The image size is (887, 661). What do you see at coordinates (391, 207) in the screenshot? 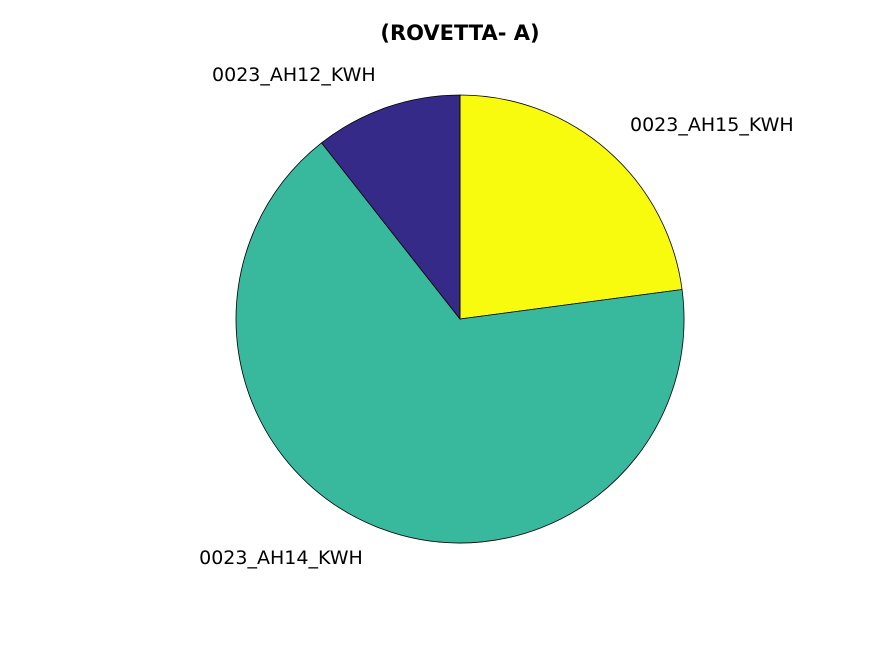
I see `pie-slice-0023-ah12-kwh` at bounding box center [391, 207].